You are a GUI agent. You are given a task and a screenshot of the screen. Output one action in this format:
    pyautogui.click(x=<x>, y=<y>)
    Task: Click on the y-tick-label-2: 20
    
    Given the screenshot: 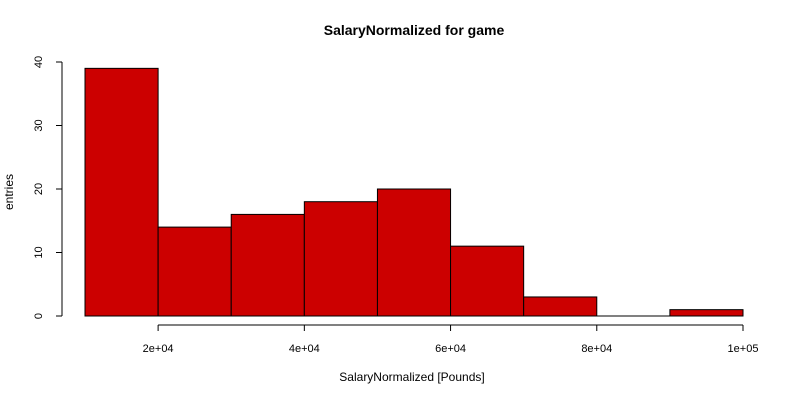 What is the action you would take?
    pyautogui.click(x=39, y=189)
    